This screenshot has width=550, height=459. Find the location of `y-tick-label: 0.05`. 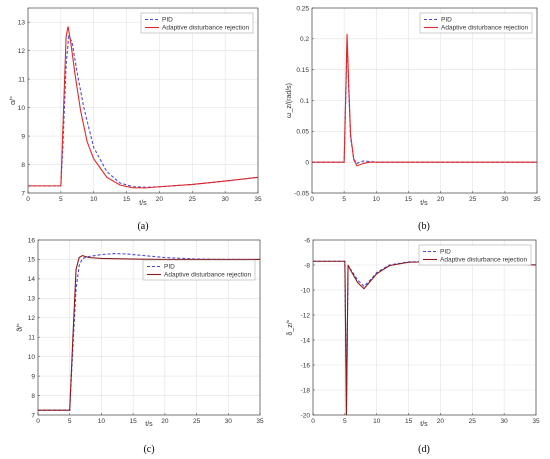

y-tick-label: 0.05 is located at coordinates (302, 132).